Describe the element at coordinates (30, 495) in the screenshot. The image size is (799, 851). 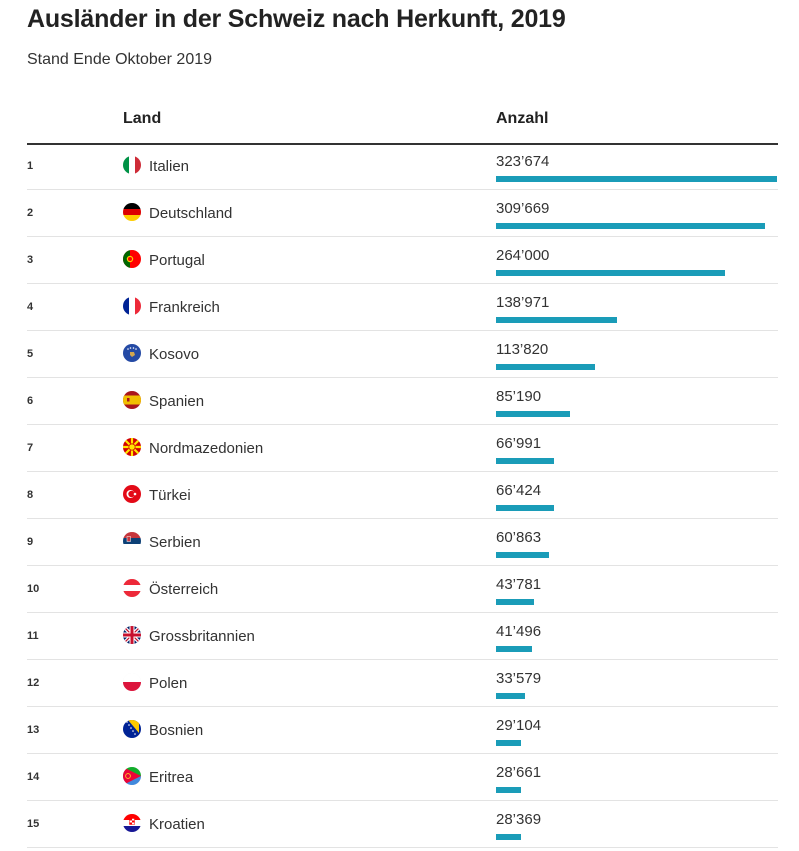
I see `rank-label: 8` at that location.